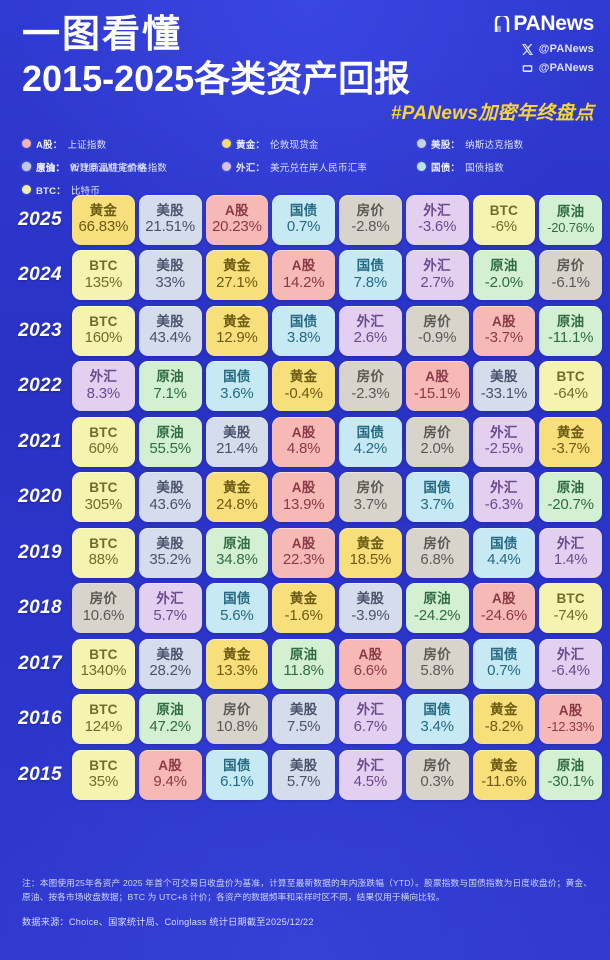 Image resolution: width=610 pixels, height=960 pixels. What do you see at coordinates (437, 552) in the screenshot?
I see `asset-cell: 房价 6.8%` at bounding box center [437, 552].